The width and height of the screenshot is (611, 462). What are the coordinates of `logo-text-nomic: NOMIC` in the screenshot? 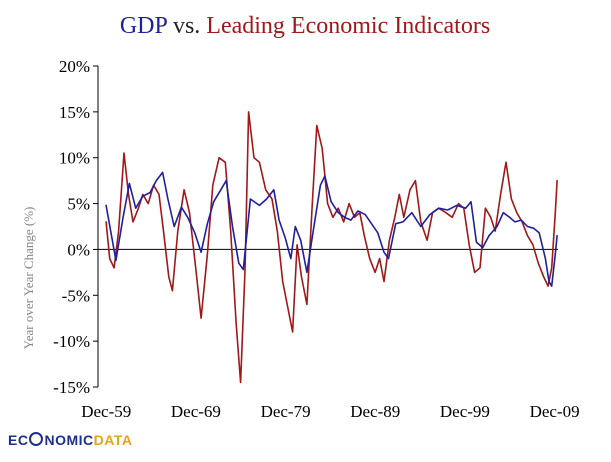 It's located at (69, 440).